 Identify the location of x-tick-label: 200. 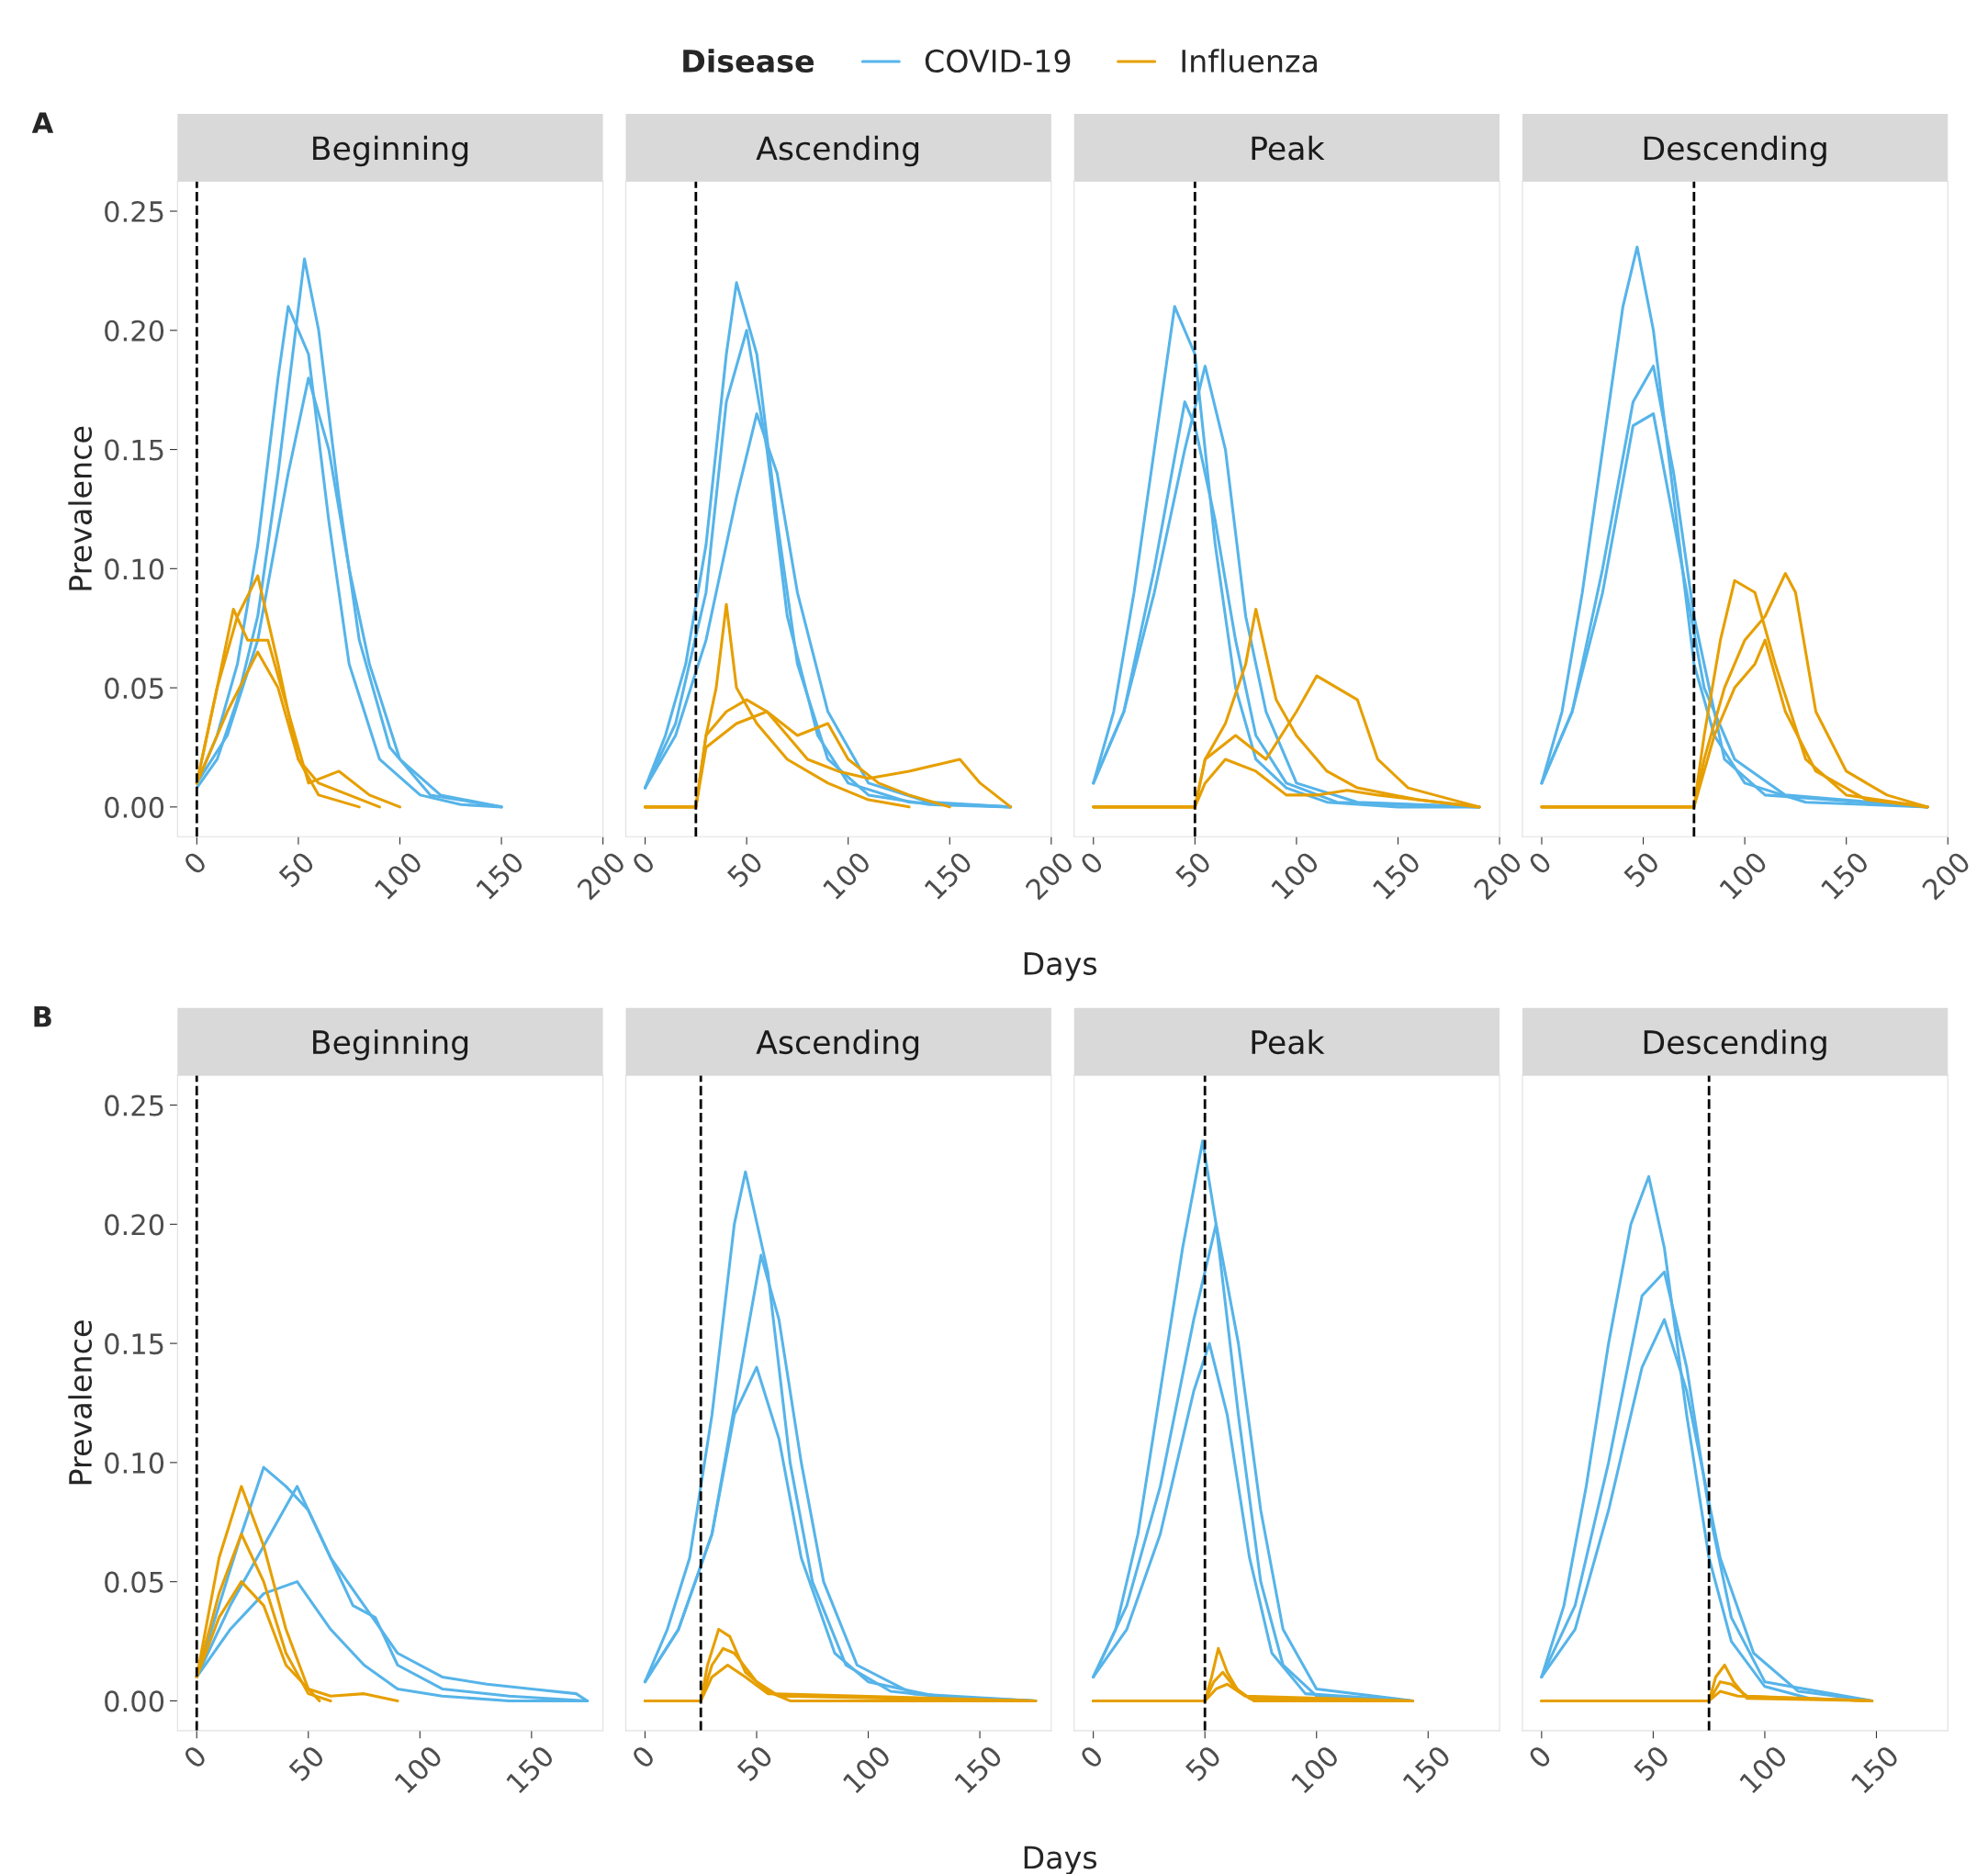
(1498, 875).